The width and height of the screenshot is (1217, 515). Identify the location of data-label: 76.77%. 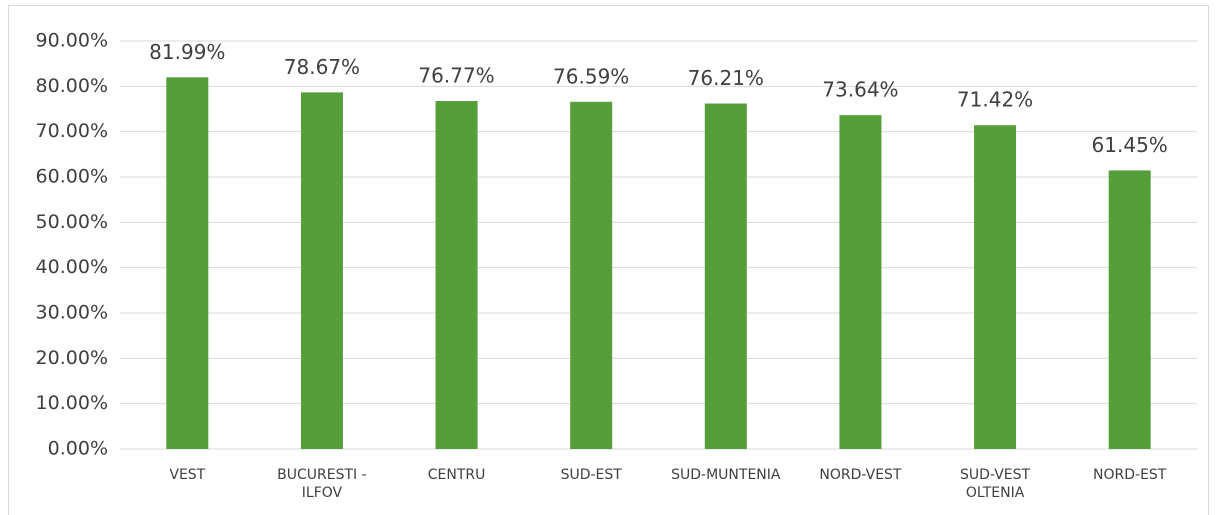
(456, 75).